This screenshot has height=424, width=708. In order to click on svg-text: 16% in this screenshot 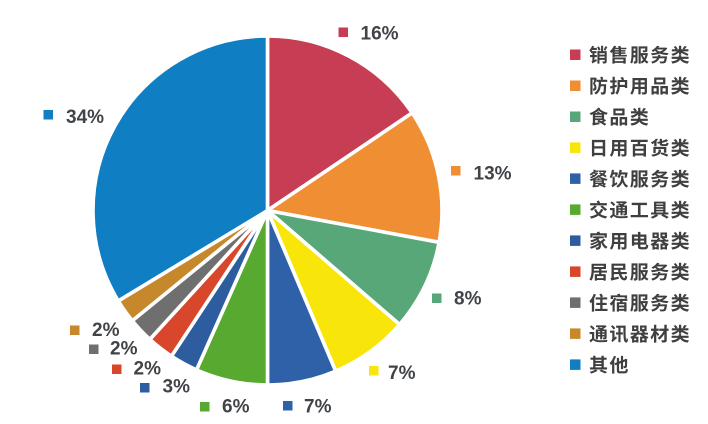, I will do `click(380, 34)`.